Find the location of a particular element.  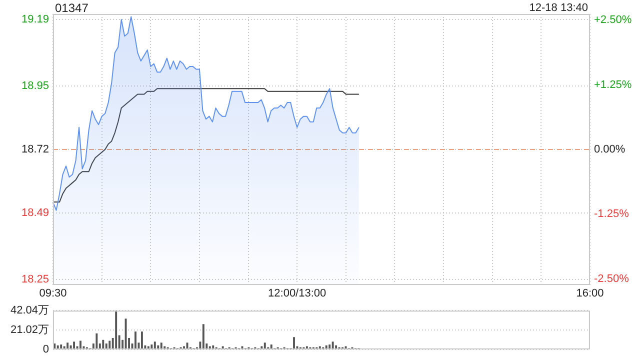

y-tick-label: 18.25 is located at coordinates (35, 280).